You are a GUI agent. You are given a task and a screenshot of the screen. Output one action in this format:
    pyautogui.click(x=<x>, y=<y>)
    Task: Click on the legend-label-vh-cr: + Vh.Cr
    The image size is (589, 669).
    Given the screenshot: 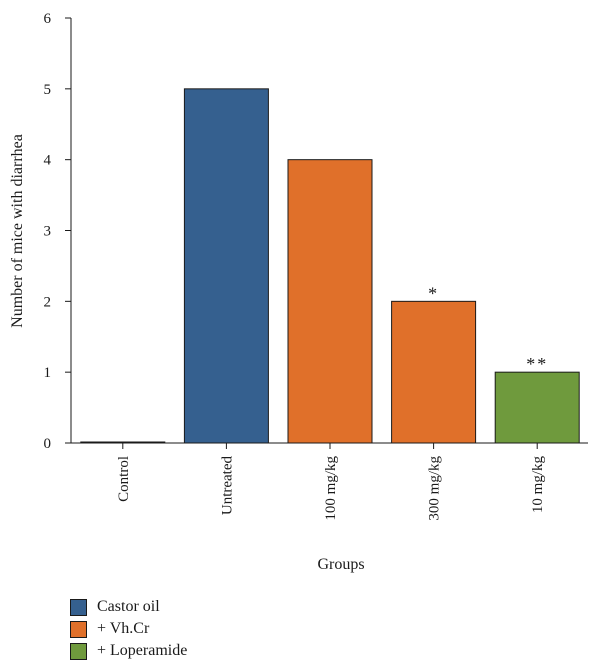 What is the action you would take?
    pyautogui.click(x=123, y=628)
    